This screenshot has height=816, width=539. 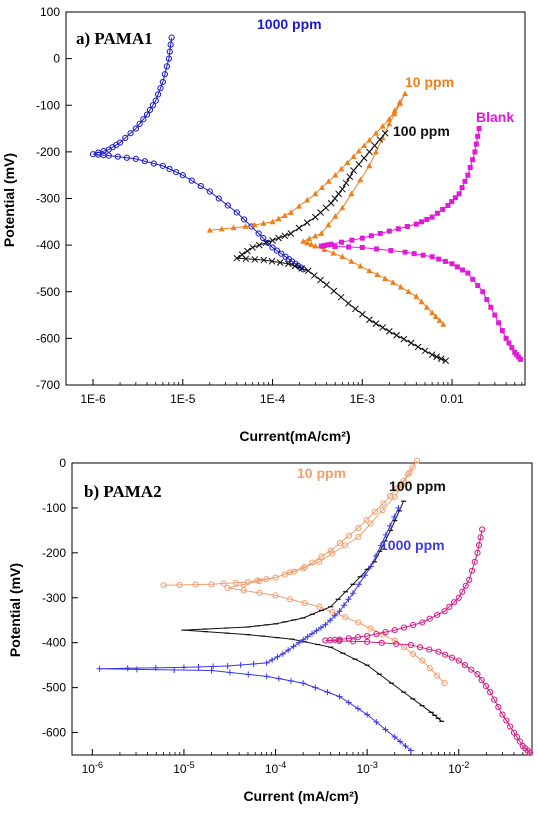 I want to click on panel-a-x-tick-label: 0.01, so click(x=452, y=399).